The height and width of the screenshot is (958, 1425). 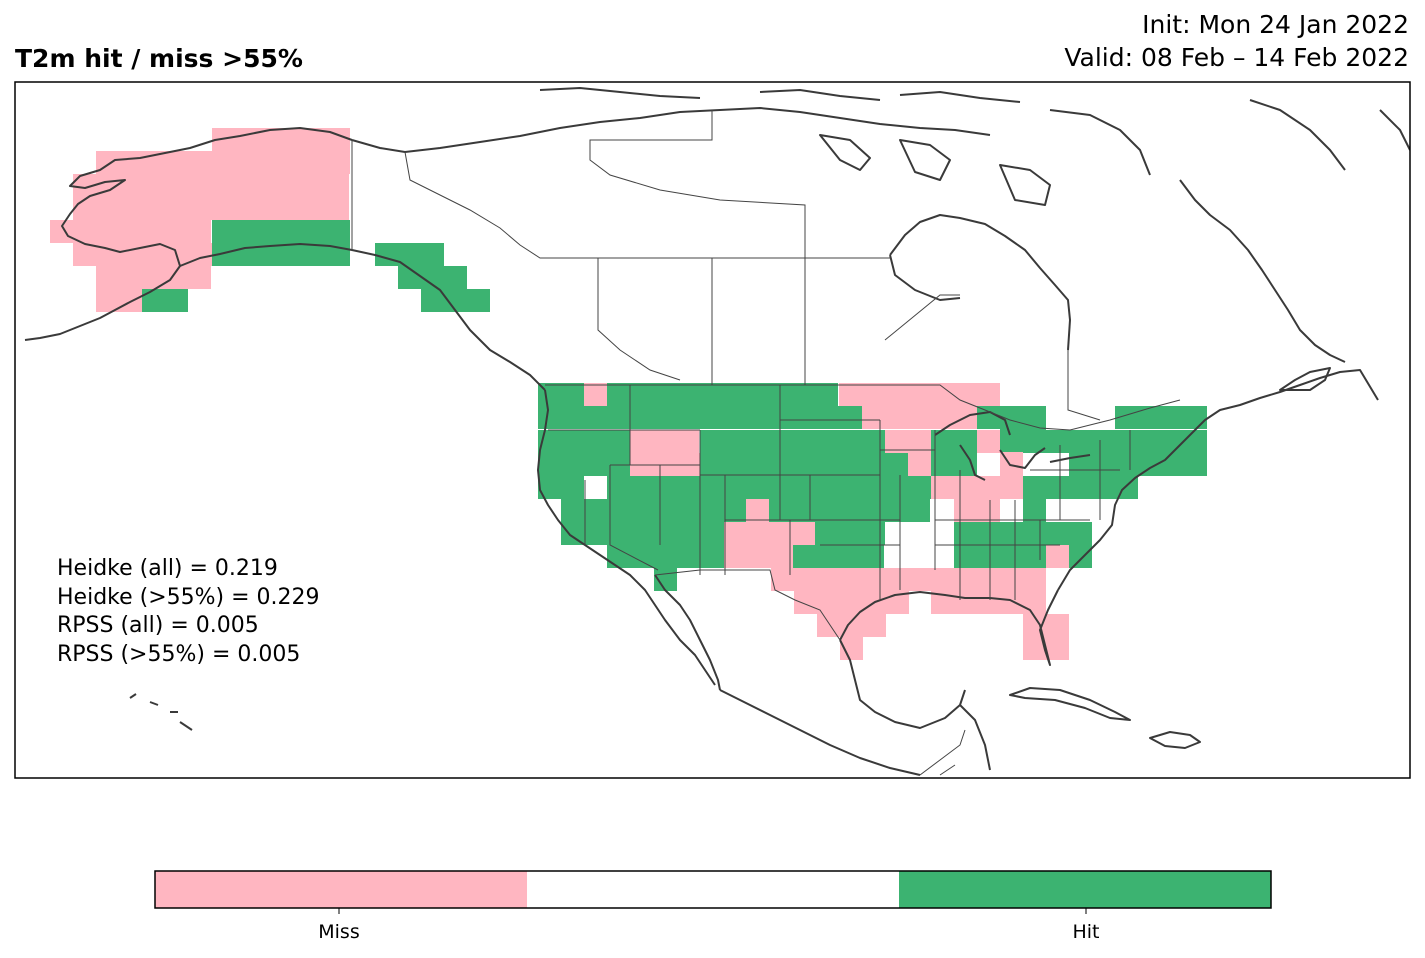 I want to click on border-mexico-central, so click(x=942, y=752).